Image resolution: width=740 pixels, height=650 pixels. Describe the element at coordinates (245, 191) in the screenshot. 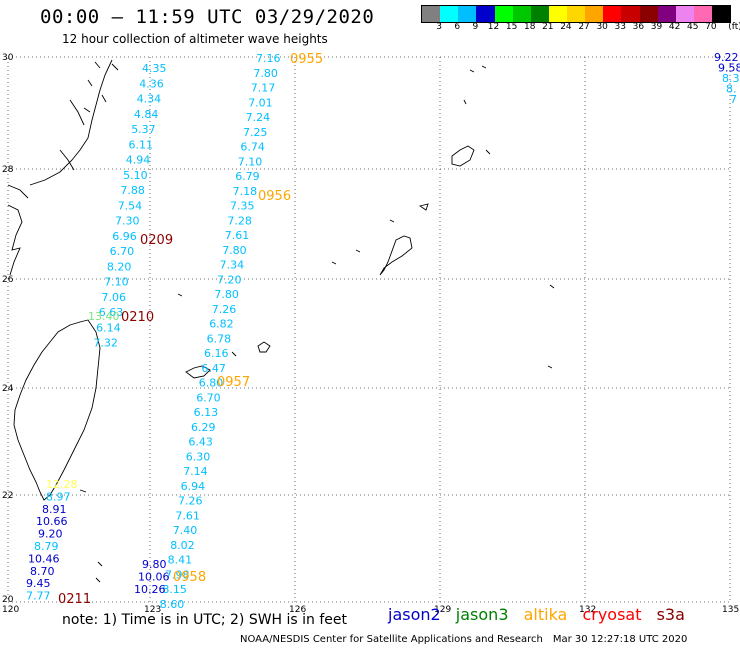

I see `wave-height-label: 7.18` at that location.